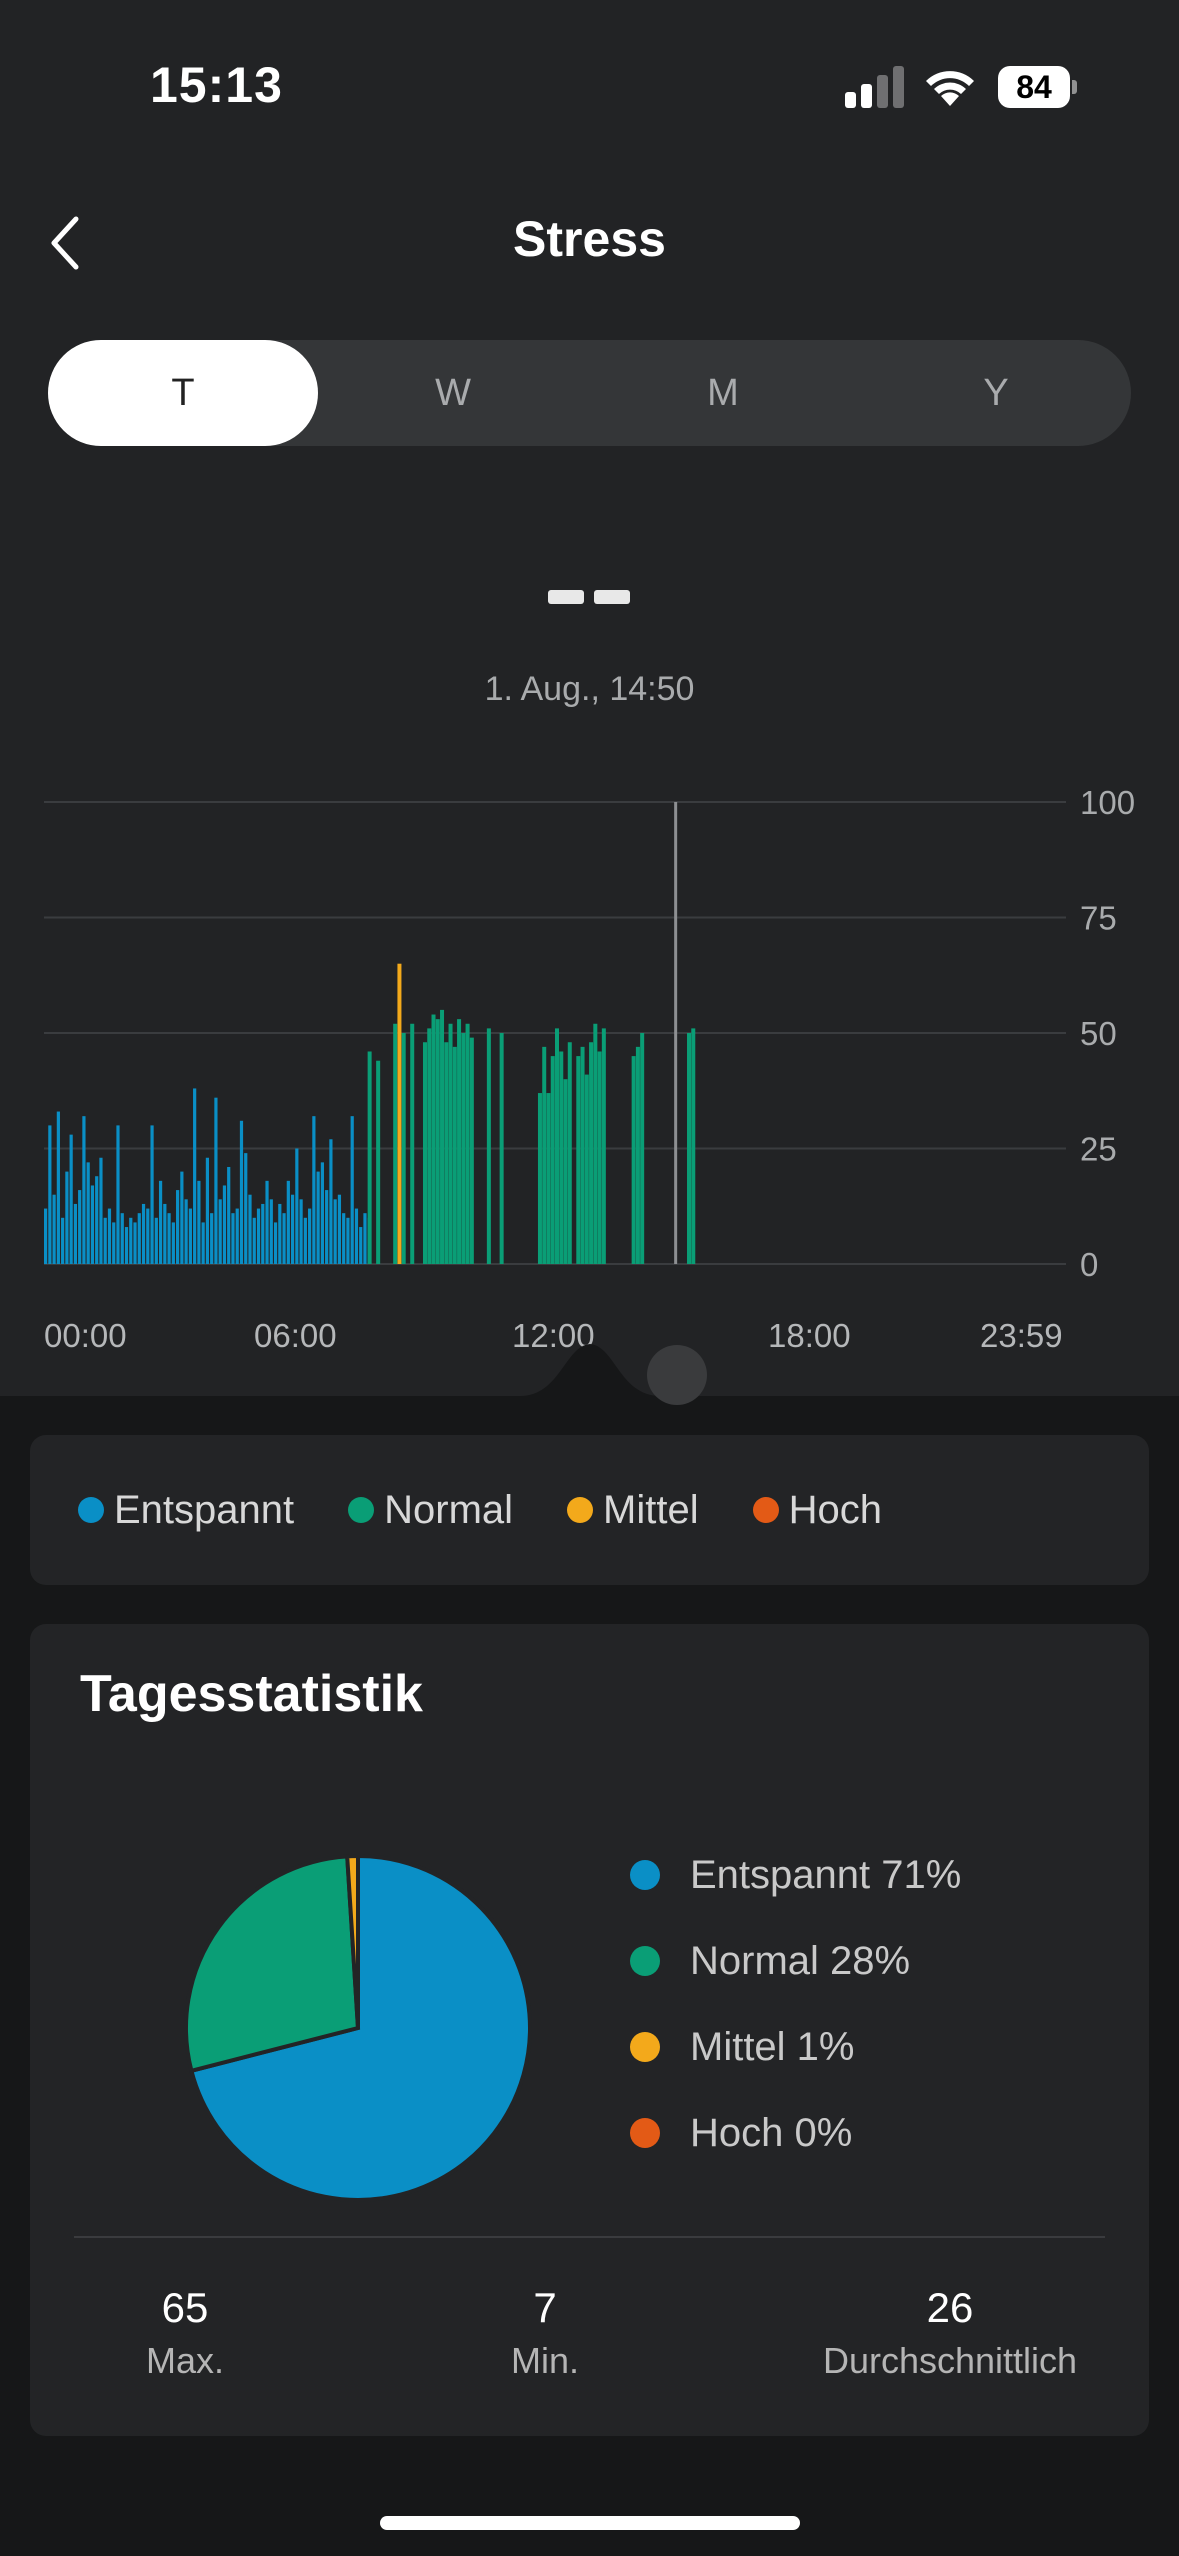  Describe the element at coordinates (1098, 1149) in the screenshot. I see `y-tick-label: 25` at that location.